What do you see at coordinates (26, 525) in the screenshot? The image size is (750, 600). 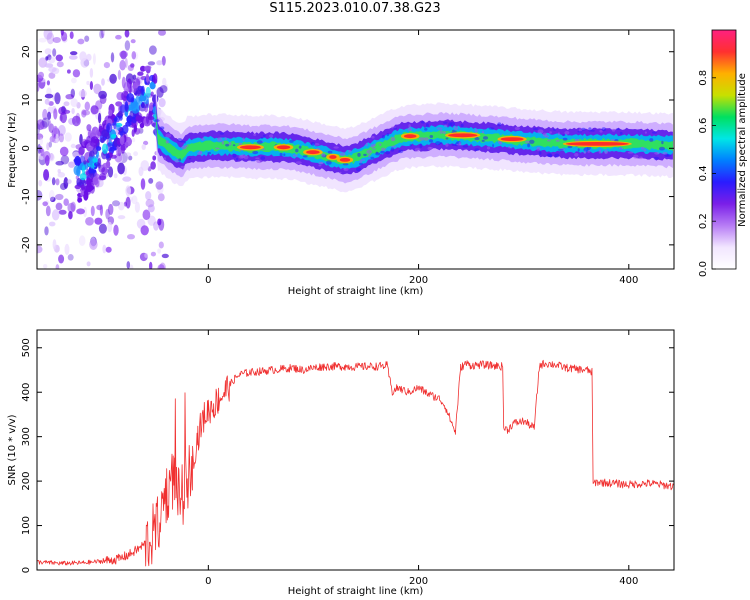 I see `snr-y-tick-label: 100` at bounding box center [26, 525].